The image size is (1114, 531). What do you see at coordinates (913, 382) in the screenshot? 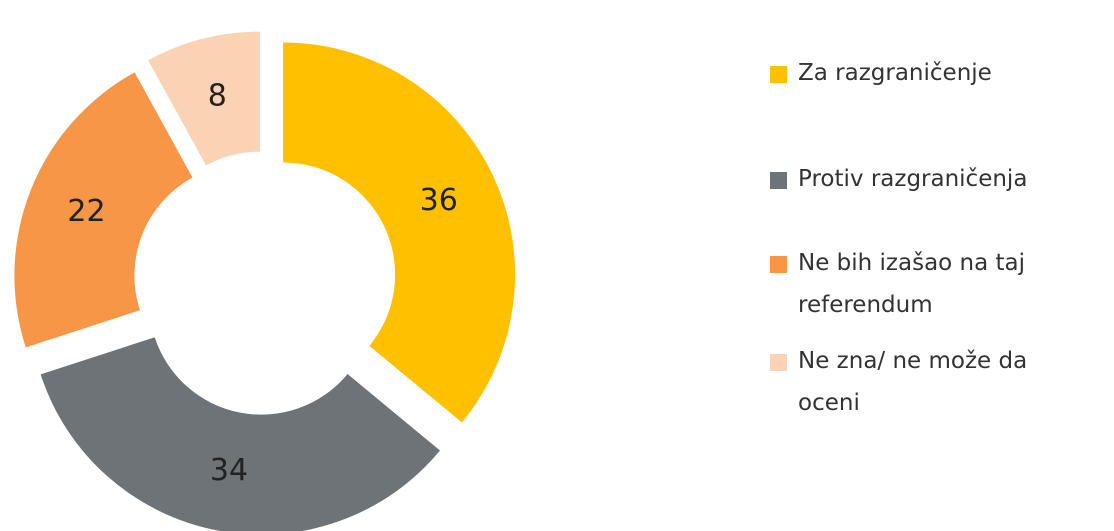
I see `legend-label: Ne zna/ ne može da oceni` at bounding box center [913, 382].